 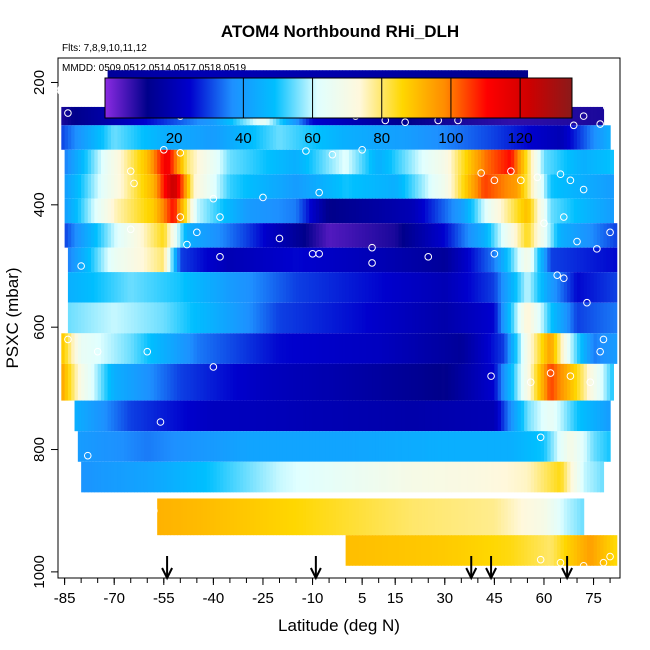 I want to click on x-tick-label: -70, so click(x=114, y=598).